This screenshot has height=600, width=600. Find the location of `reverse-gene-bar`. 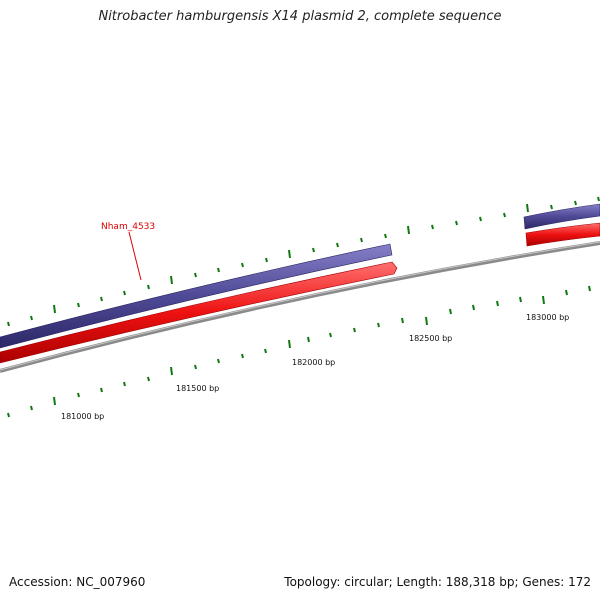

reverse-gene-bar is located at coordinates (562, 234).